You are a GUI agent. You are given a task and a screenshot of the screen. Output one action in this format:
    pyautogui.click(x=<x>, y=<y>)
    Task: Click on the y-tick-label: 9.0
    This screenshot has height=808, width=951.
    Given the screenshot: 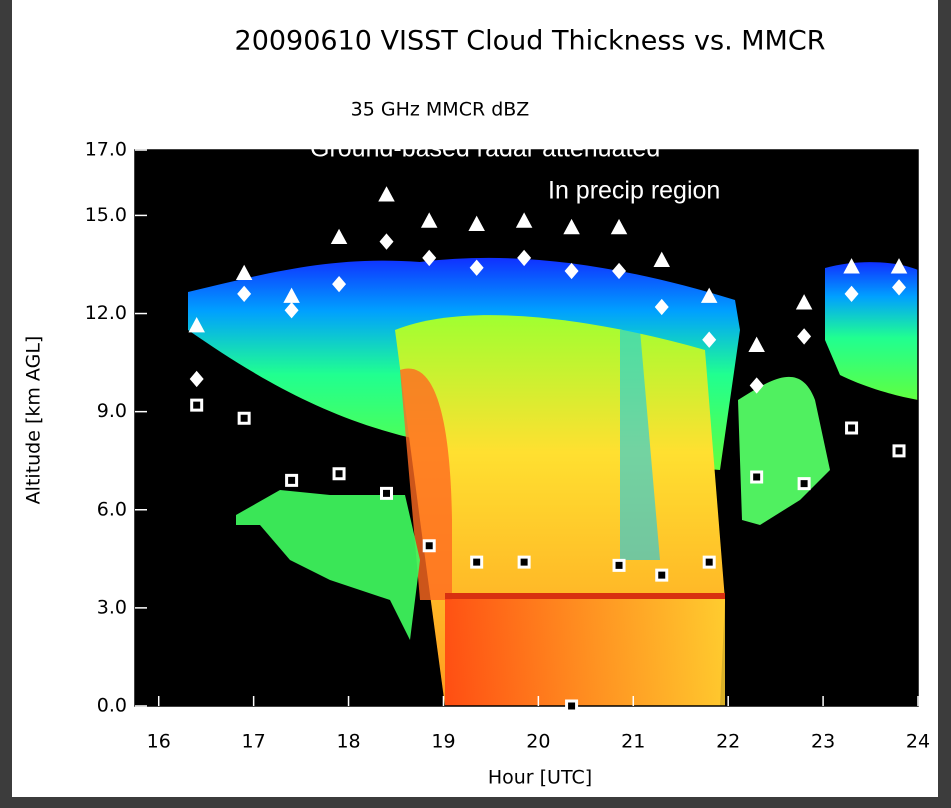 What is the action you would take?
    pyautogui.click(x=112, y=411)
    